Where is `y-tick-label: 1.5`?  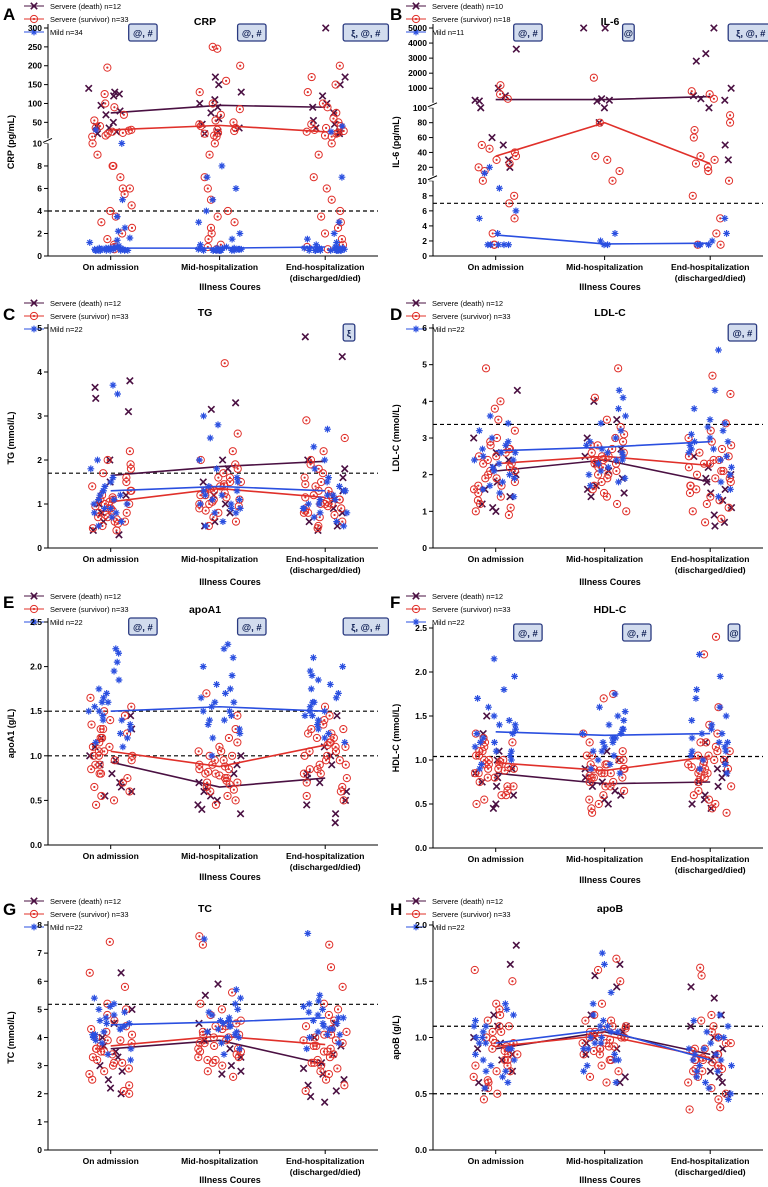 y-tick-label: 1.5 is located at coordinates (36, 711).